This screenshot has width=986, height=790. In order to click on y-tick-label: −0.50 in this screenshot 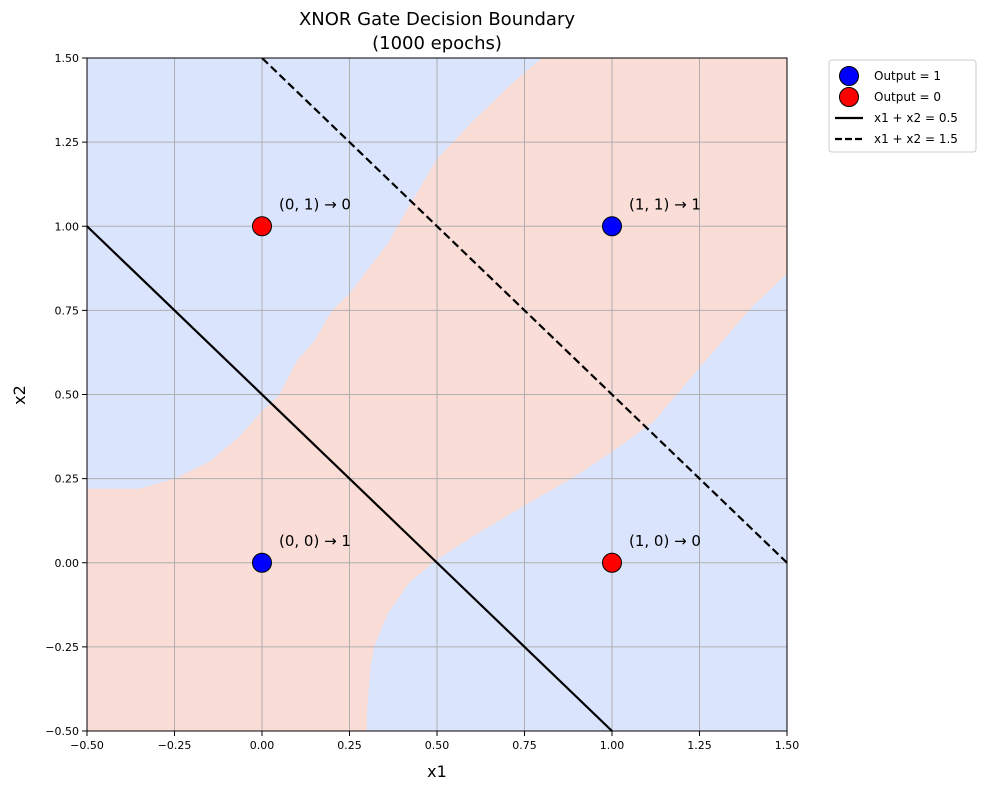, I will do `click(62, 731)`.